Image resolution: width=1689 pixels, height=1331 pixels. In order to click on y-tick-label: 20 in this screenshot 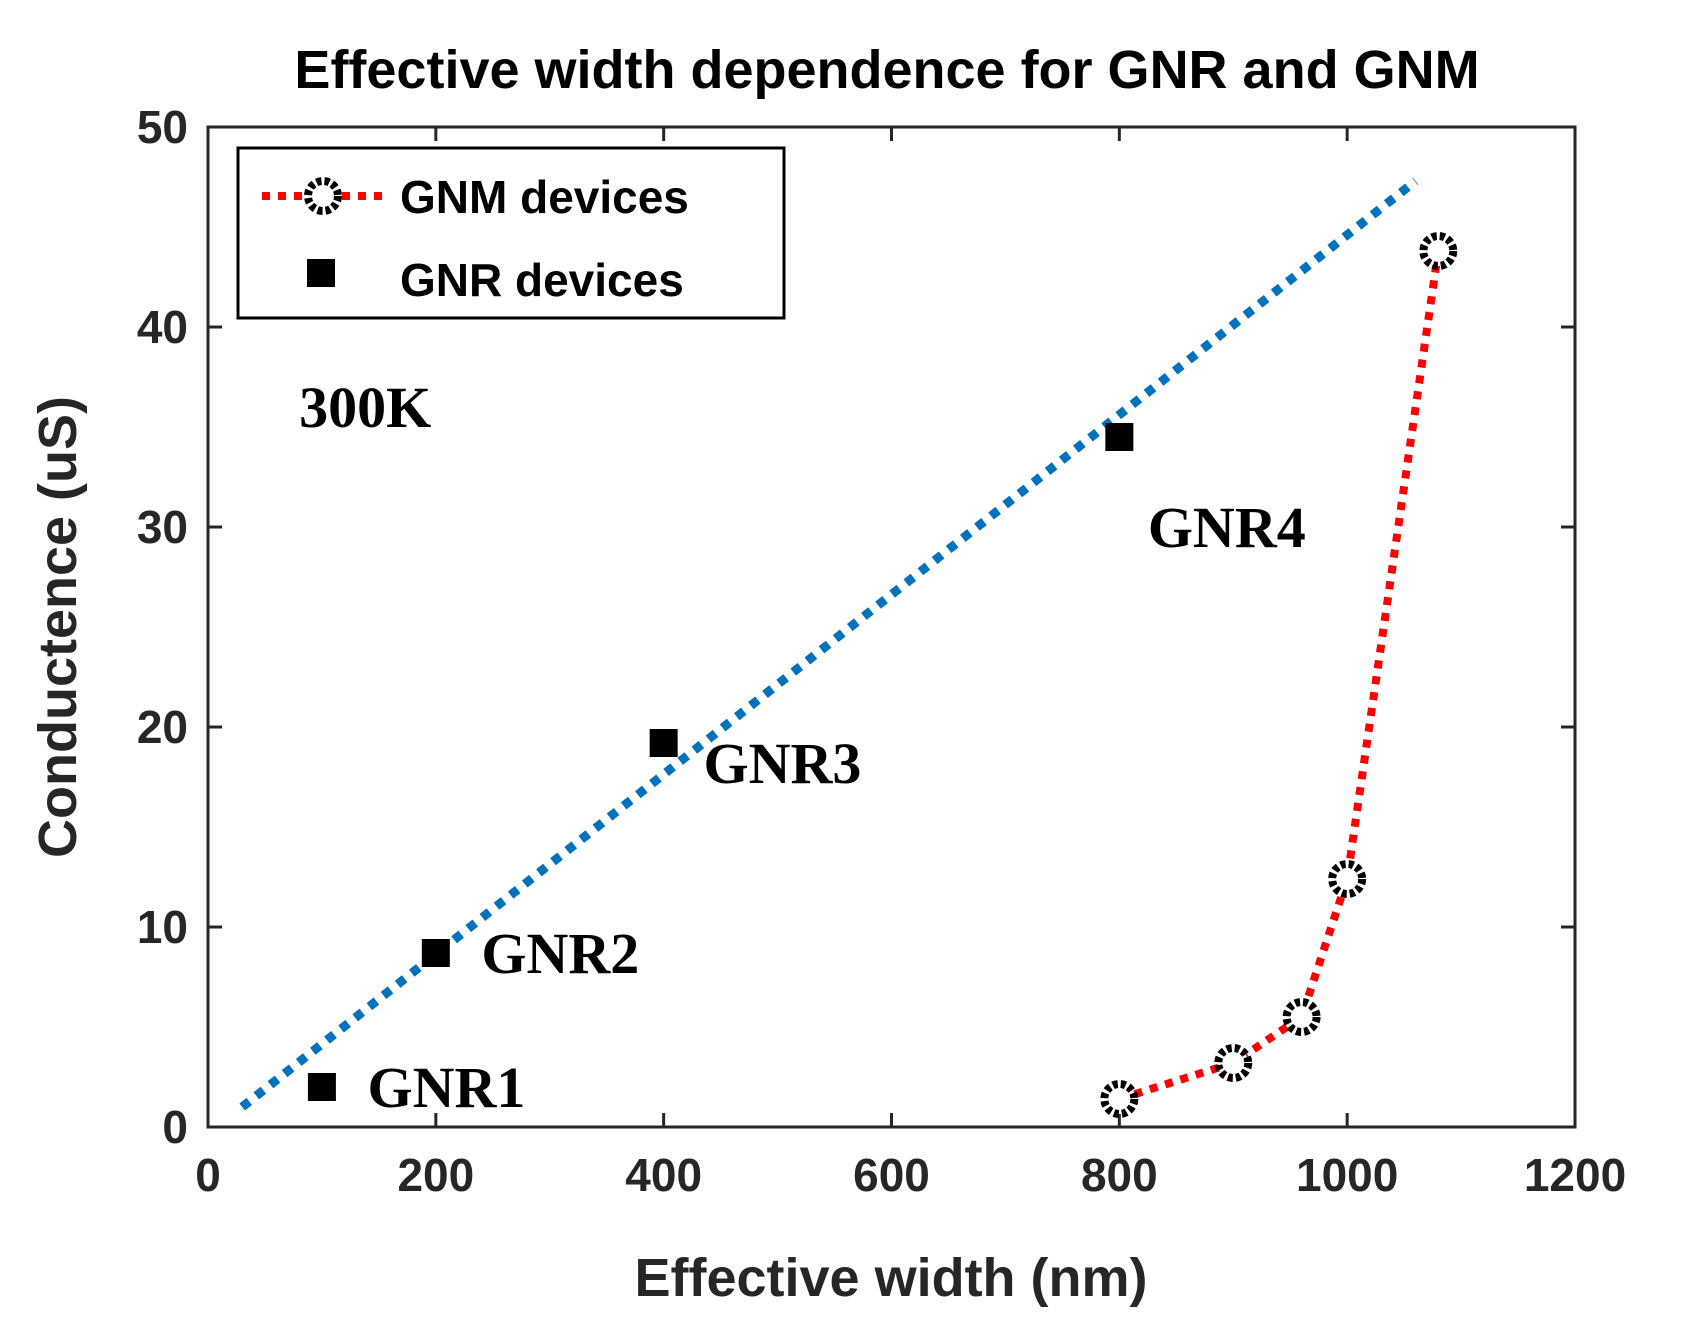, I will do `click(162, 727)`.